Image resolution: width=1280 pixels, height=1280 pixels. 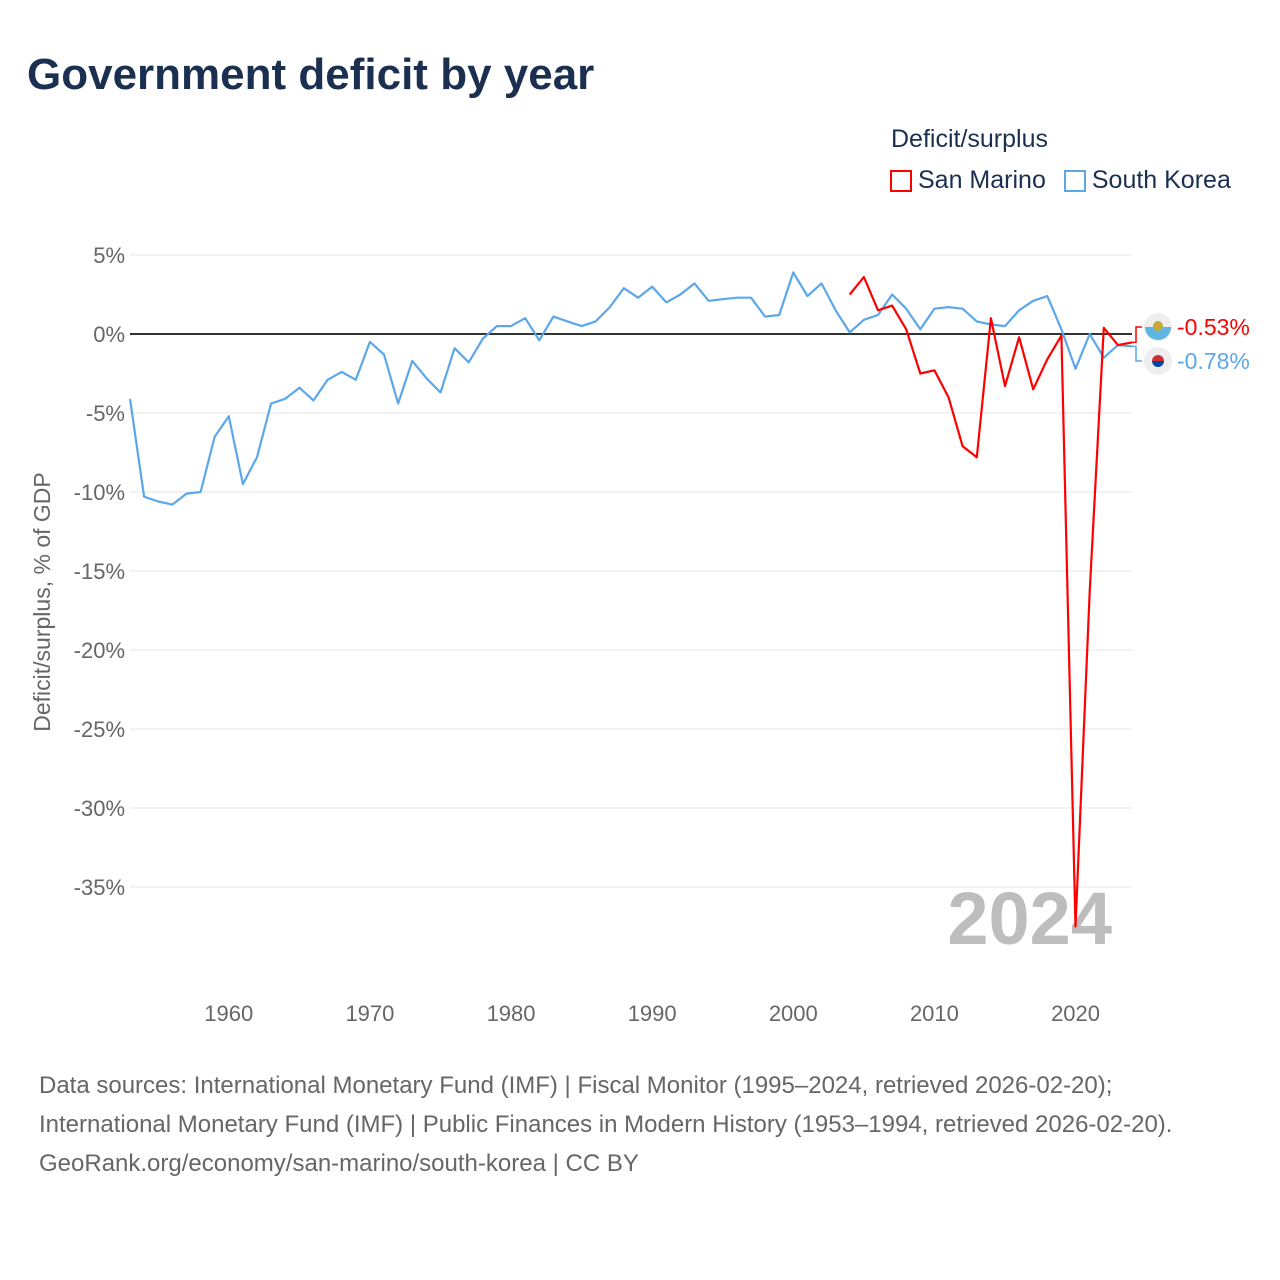 What do you see at coordinates (1161, 180) in the screenshot?
I see `legend-label: South Korea` at bounding box center [1161, 180].